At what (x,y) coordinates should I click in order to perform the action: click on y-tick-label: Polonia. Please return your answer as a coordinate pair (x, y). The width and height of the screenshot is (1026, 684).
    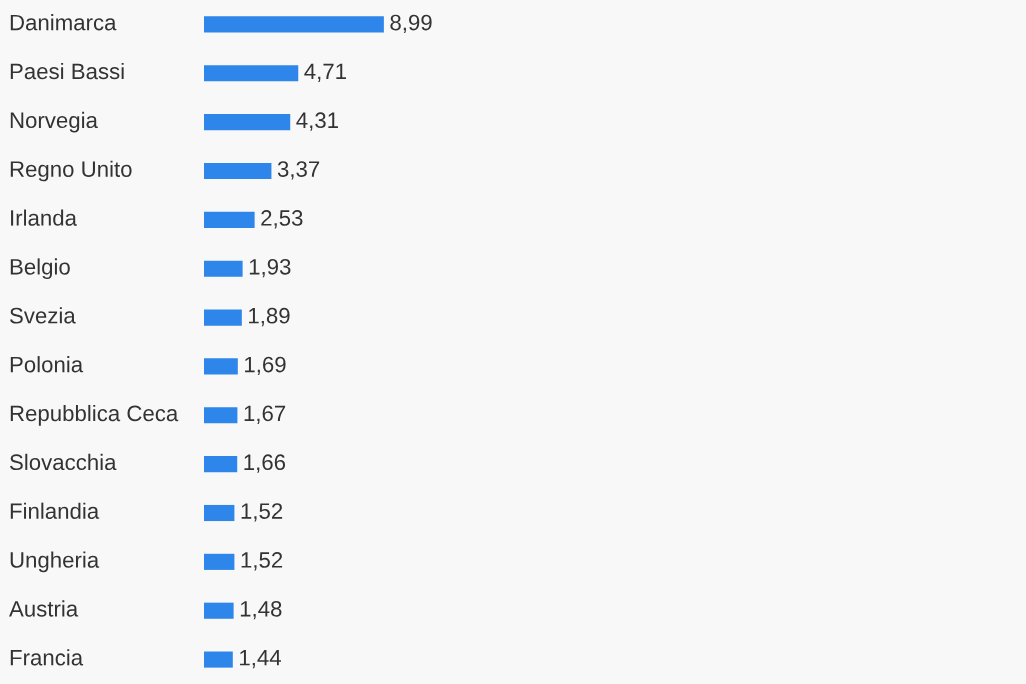
    Looking at the image, I should click on (47, 364).